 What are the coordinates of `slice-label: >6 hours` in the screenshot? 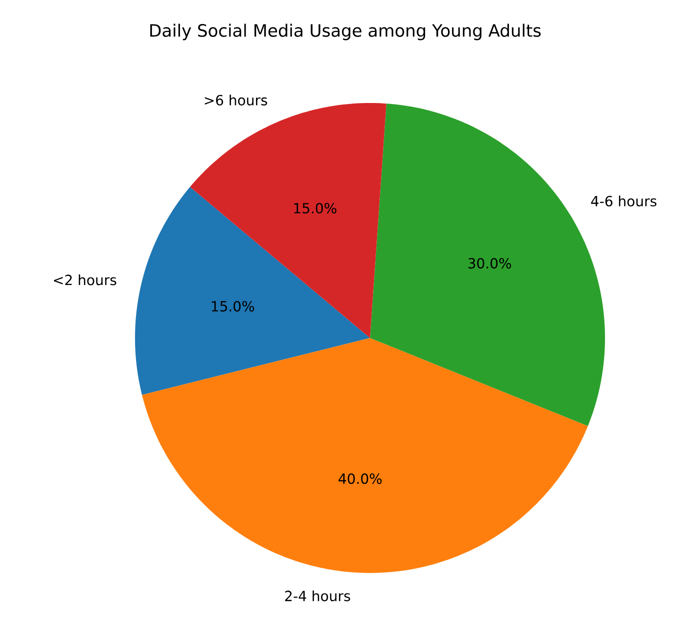 It's located at (236, 100).